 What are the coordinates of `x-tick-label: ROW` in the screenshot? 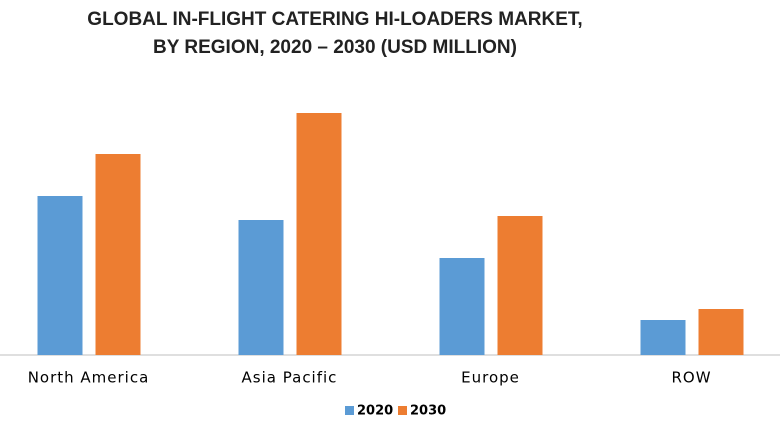 It's located at (691, 378).